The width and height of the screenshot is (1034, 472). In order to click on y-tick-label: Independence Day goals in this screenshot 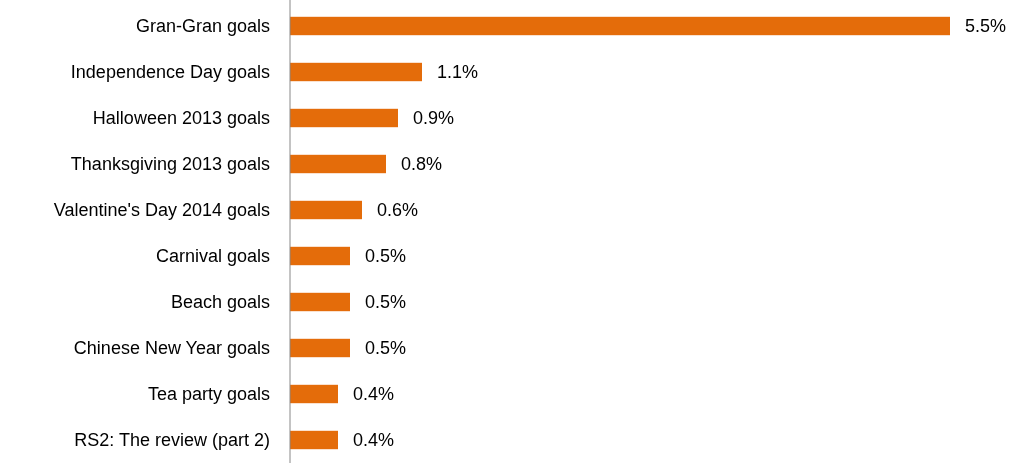, I will do `click(170, 72)`.